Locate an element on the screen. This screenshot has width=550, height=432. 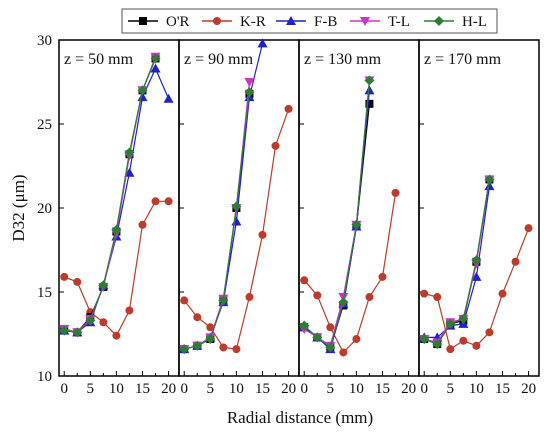
panel-label: z = 50 mm is located at coordinates (99, 59).